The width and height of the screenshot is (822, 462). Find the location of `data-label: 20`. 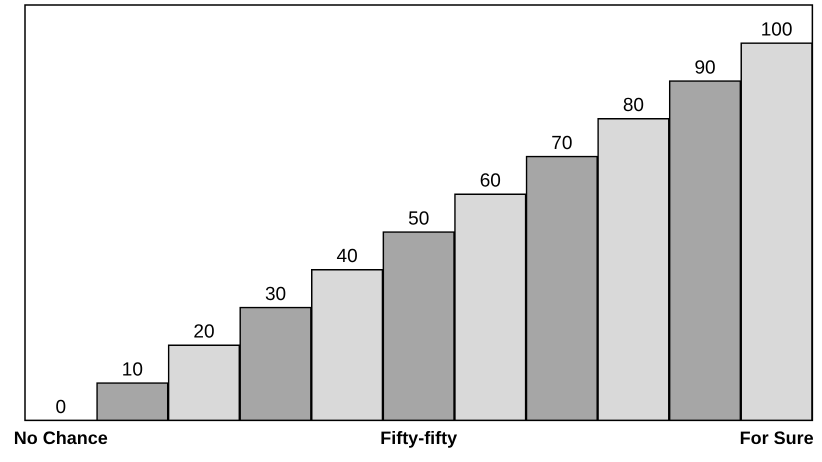

data-label: 20 is located at coordinates (204, 332).